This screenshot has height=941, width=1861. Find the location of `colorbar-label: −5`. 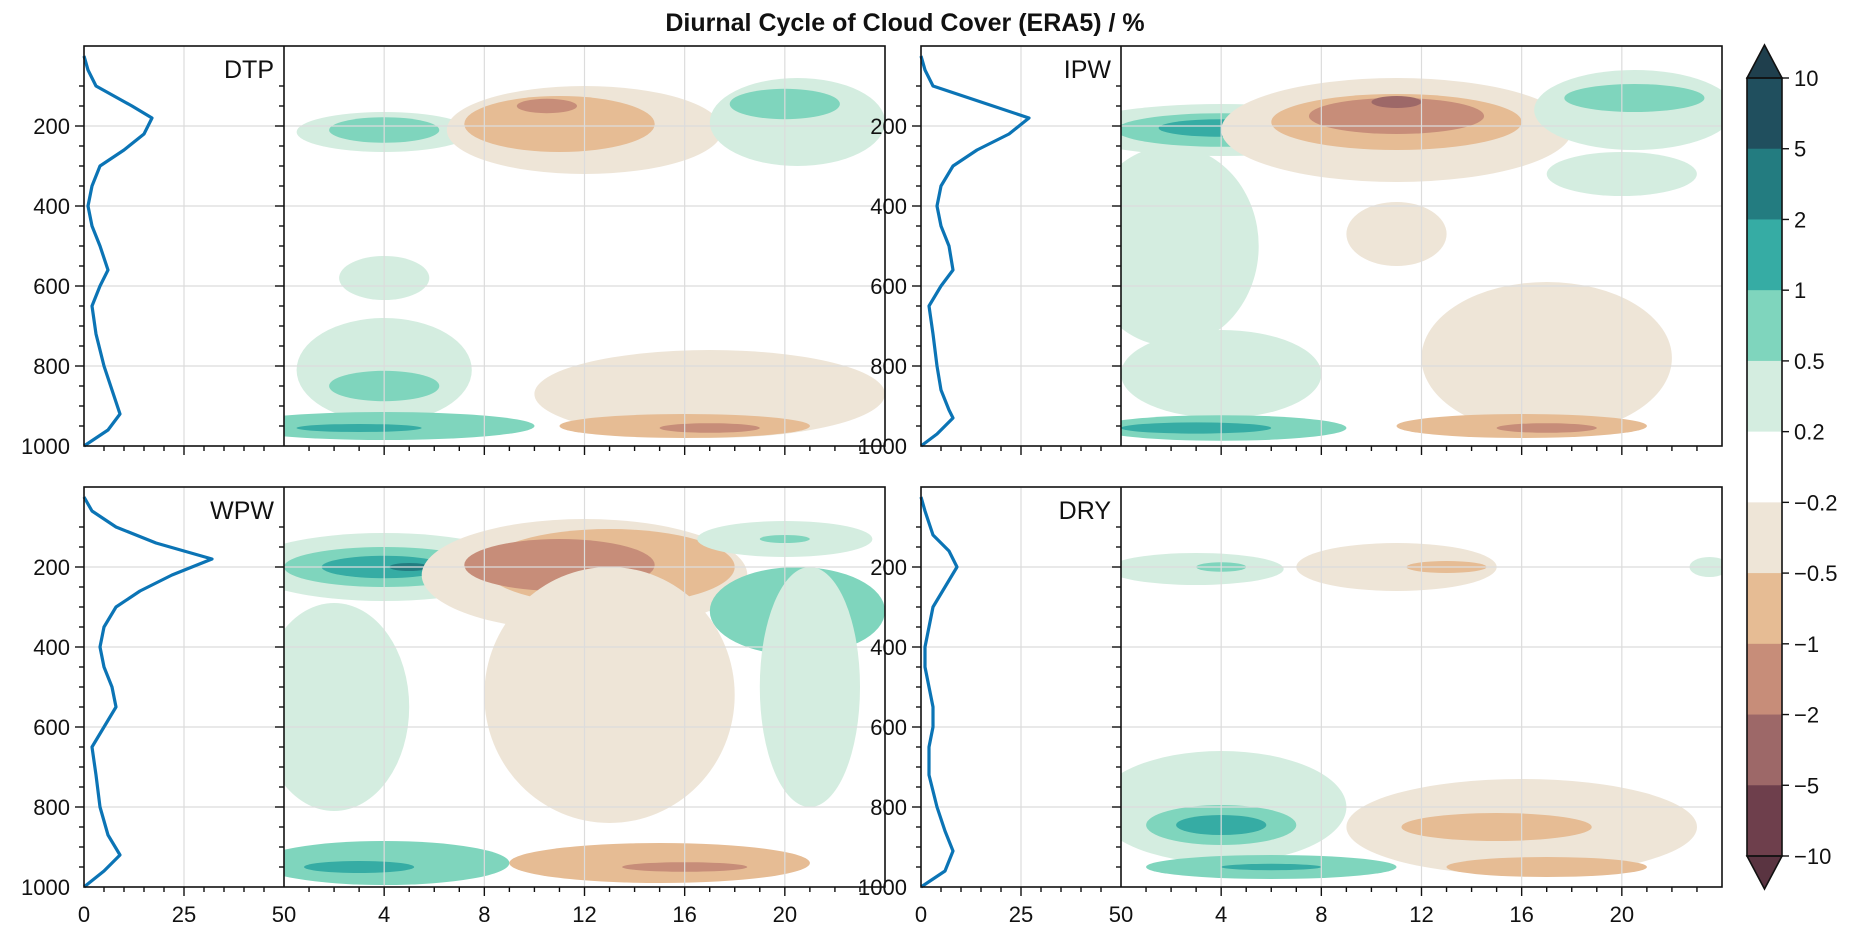

colorbar-label: −5 is located at coordinates (1806, 785).